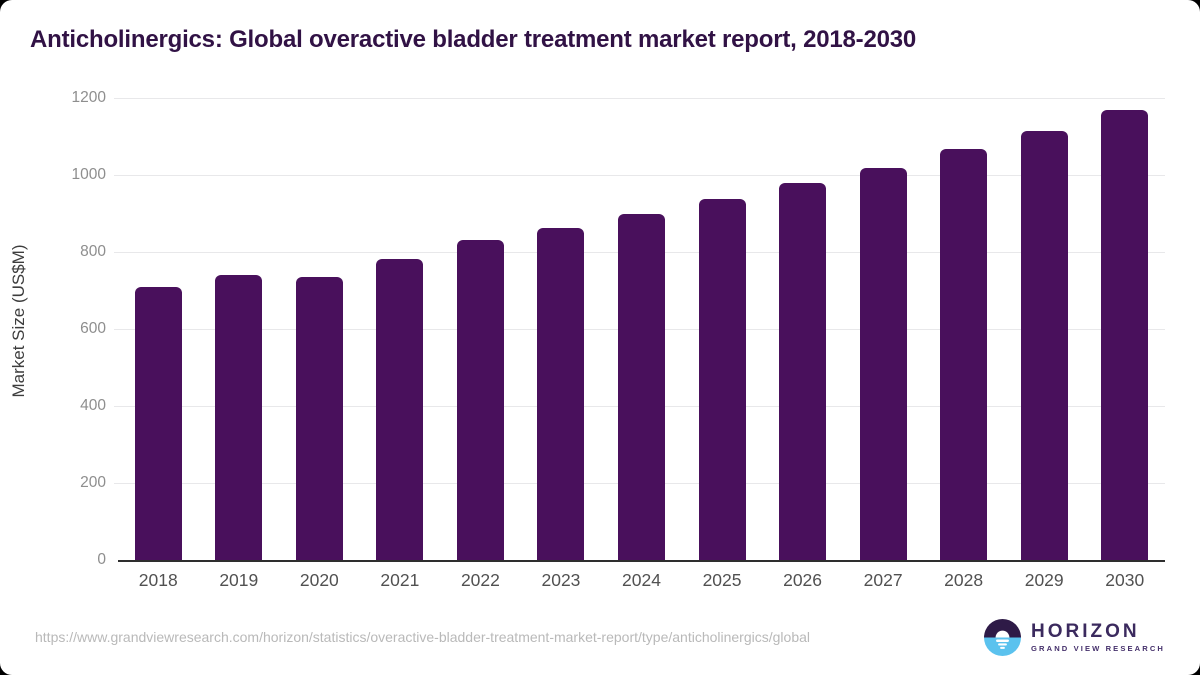 Image resolution: width=1200 pixels, height=675 pixels. I want to click on bar-slot-2022, so click(480, 329).